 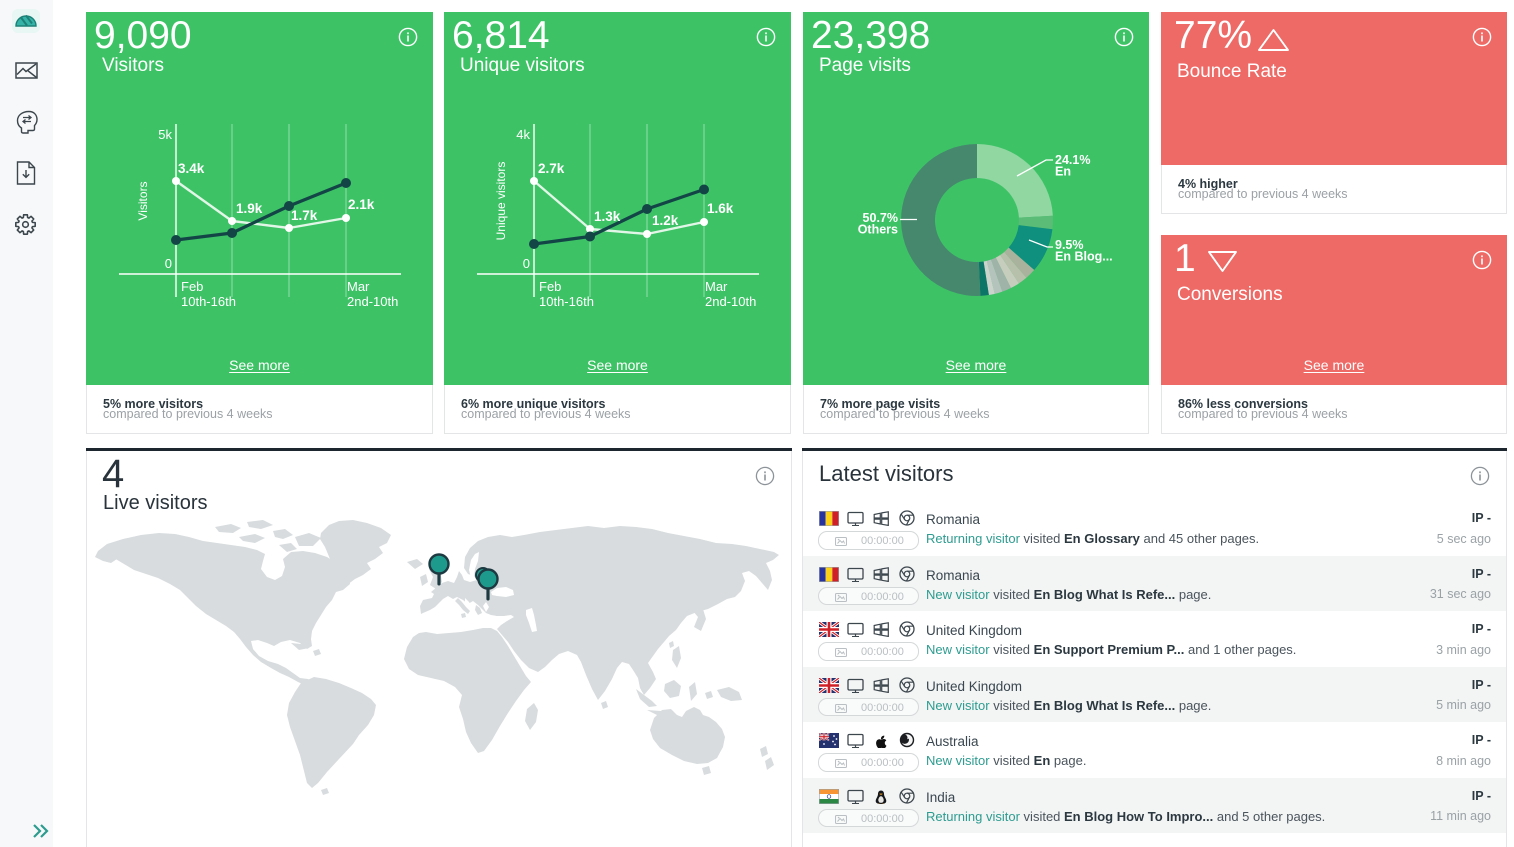 What do you see at coordinates (1069, 245) in the screenshot?
I see `svg-text: 9.5%` at bounding box center [1069, 245].